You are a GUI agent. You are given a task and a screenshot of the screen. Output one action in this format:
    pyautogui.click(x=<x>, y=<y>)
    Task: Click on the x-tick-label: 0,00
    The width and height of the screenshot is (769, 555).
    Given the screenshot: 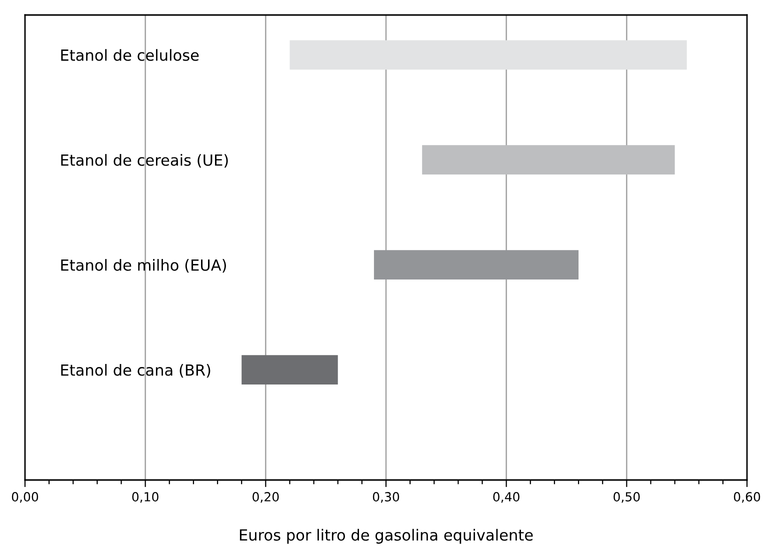 What is the action you would take?
    pyautogui.click(x=25, y=497)
    